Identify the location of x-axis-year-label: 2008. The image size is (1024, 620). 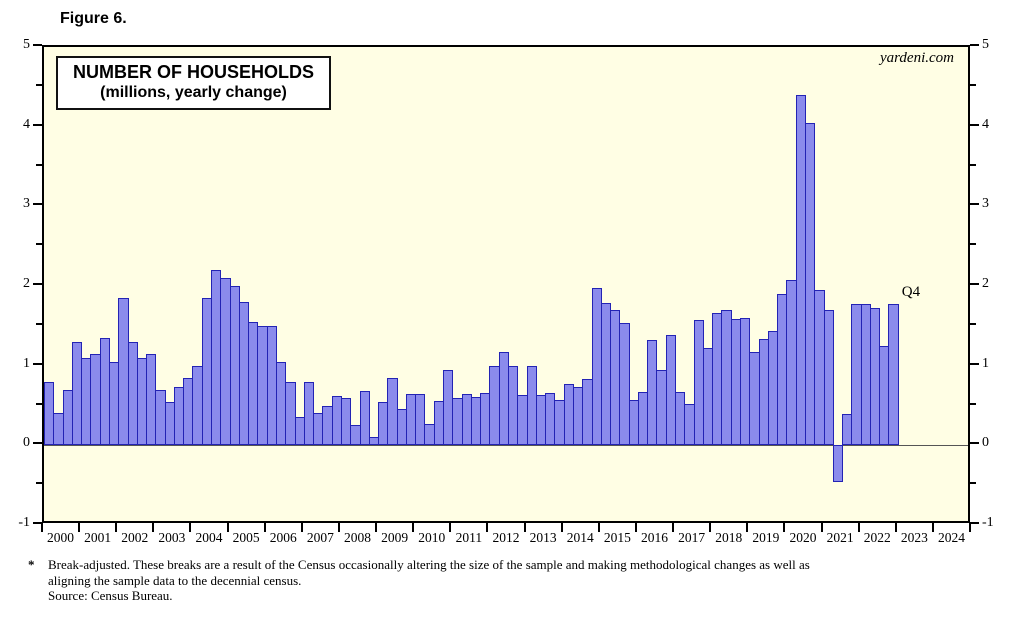
(358, 537).